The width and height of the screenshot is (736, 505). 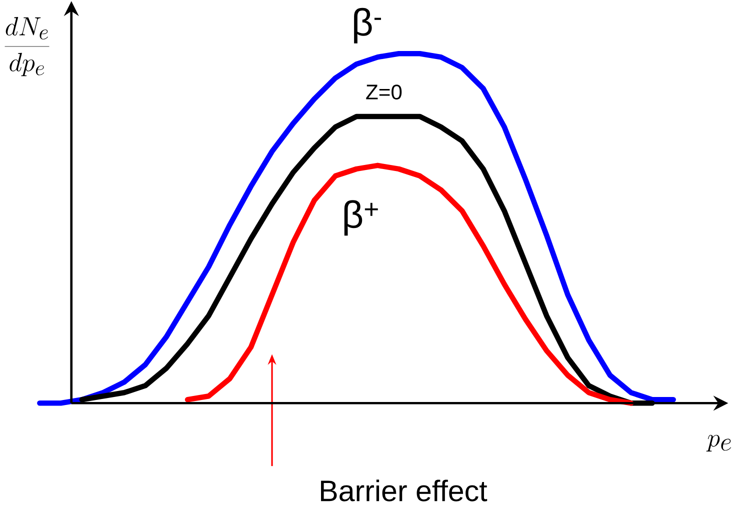 I want to click on series-label: Z=0, so click(x=384, y=92).